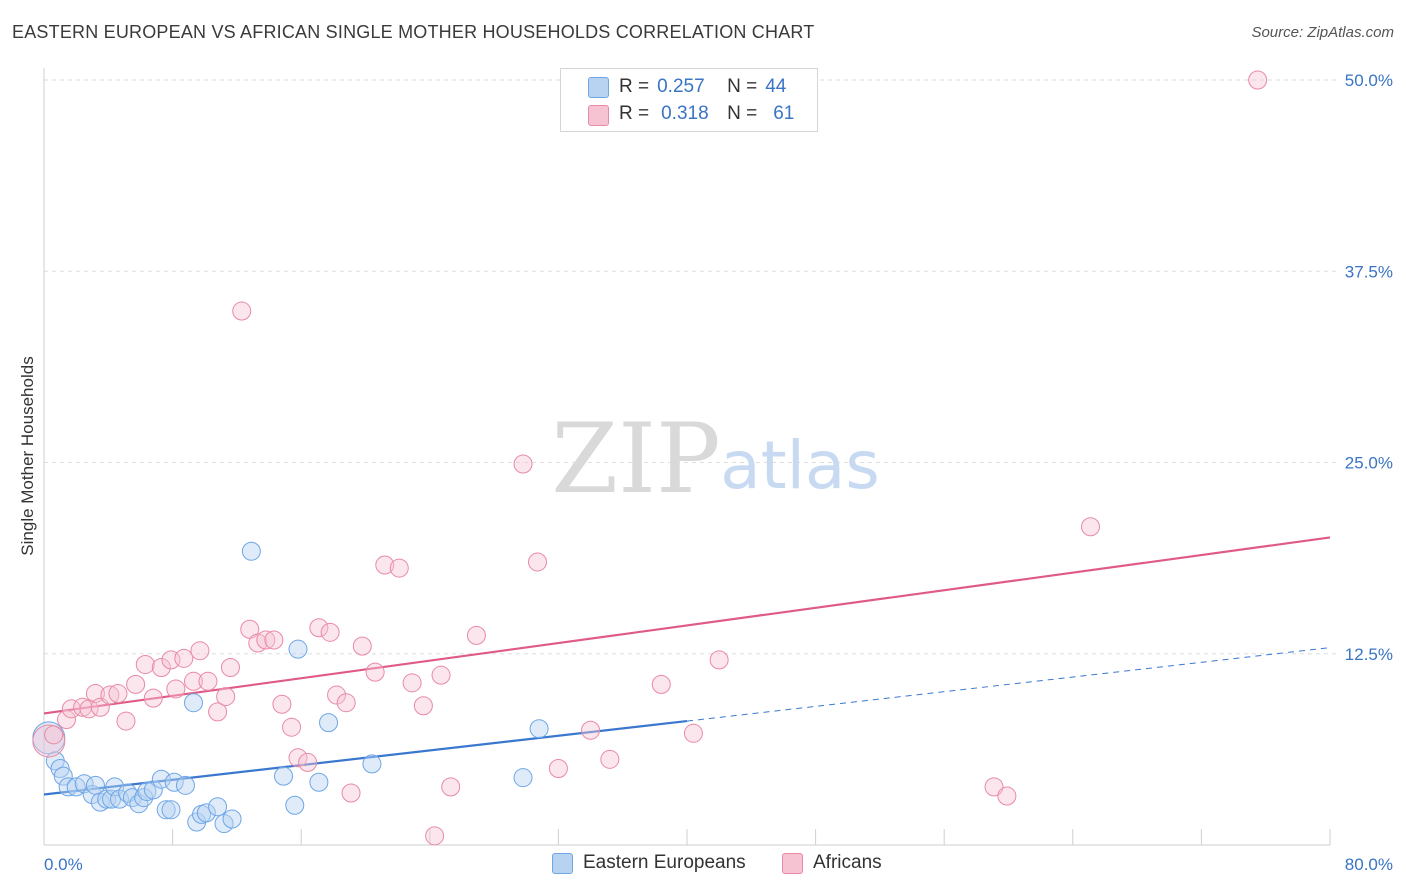 The width and height of the screenshot is (1406, 892). Describe the element at coordinates (1322, 32) in the screenshot. I see `source-note: Source: ZipAtlas.com` at that location.